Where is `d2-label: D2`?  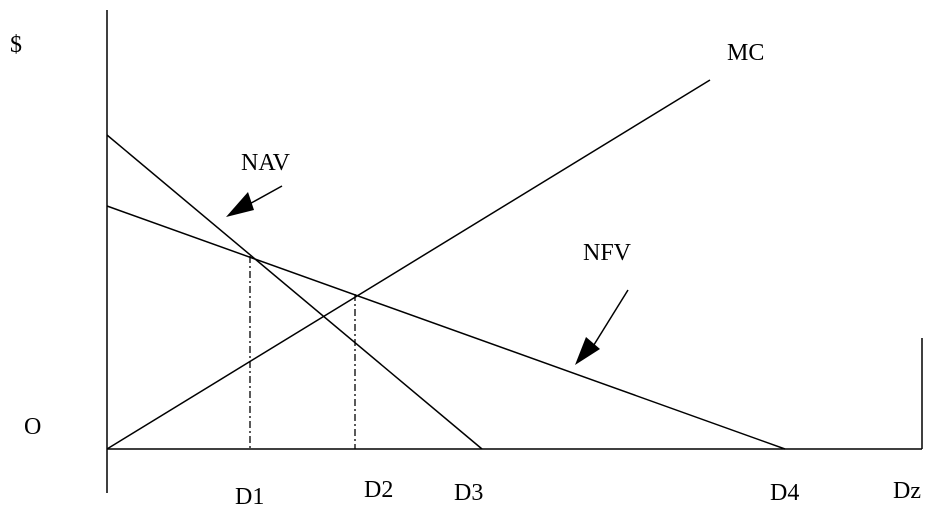 d2-label: D2 is located at coordinates (378, 490).